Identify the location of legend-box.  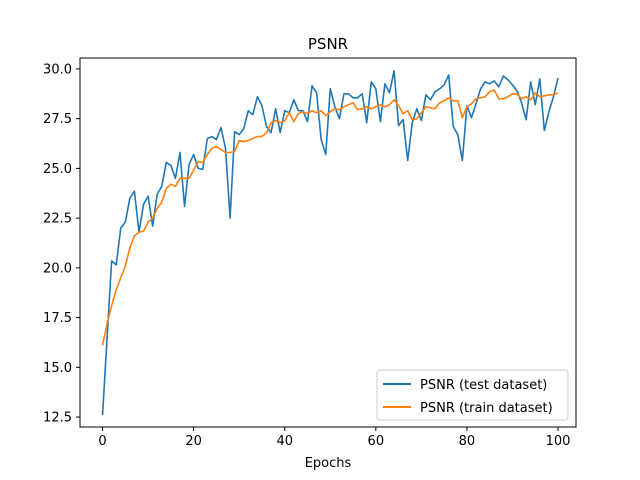
(472, 395).